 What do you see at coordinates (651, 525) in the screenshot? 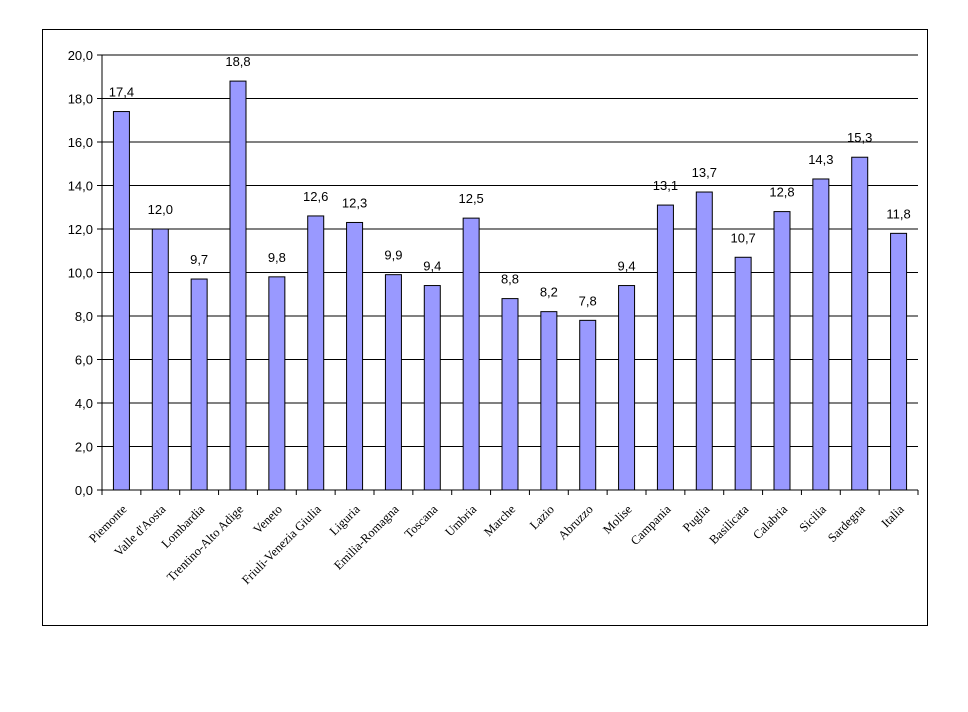
I see `category-label: Campania` at bounding box center [651, 525].